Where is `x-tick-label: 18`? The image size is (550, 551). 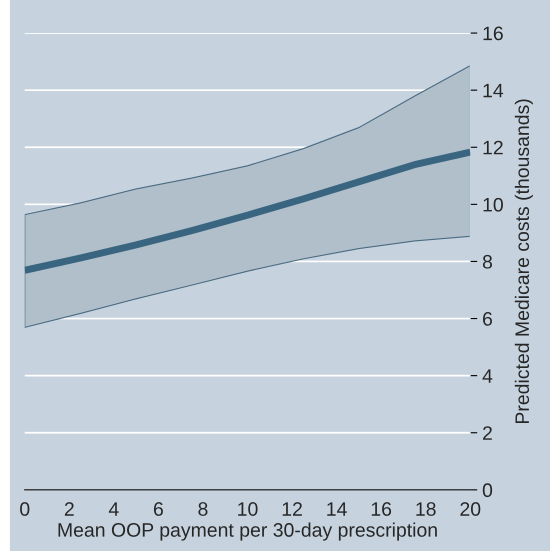
x-tick-label: 18 is located at coordinates (426, 509).